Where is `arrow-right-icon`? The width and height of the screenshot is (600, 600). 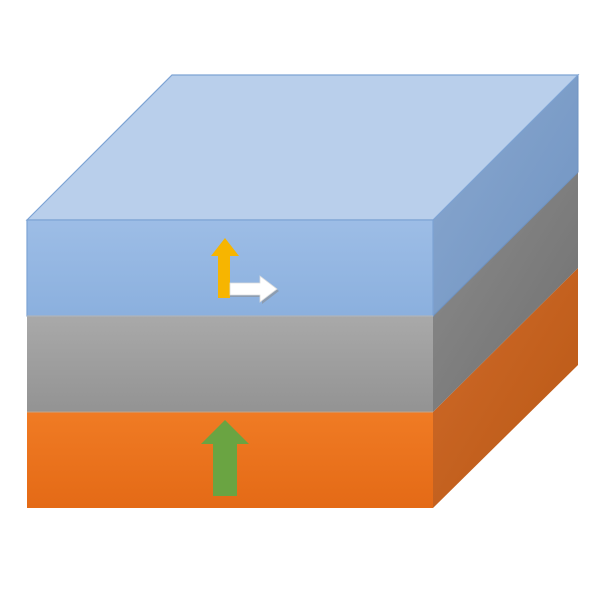
arrow-right-icon is located at coordinates (253, 289).